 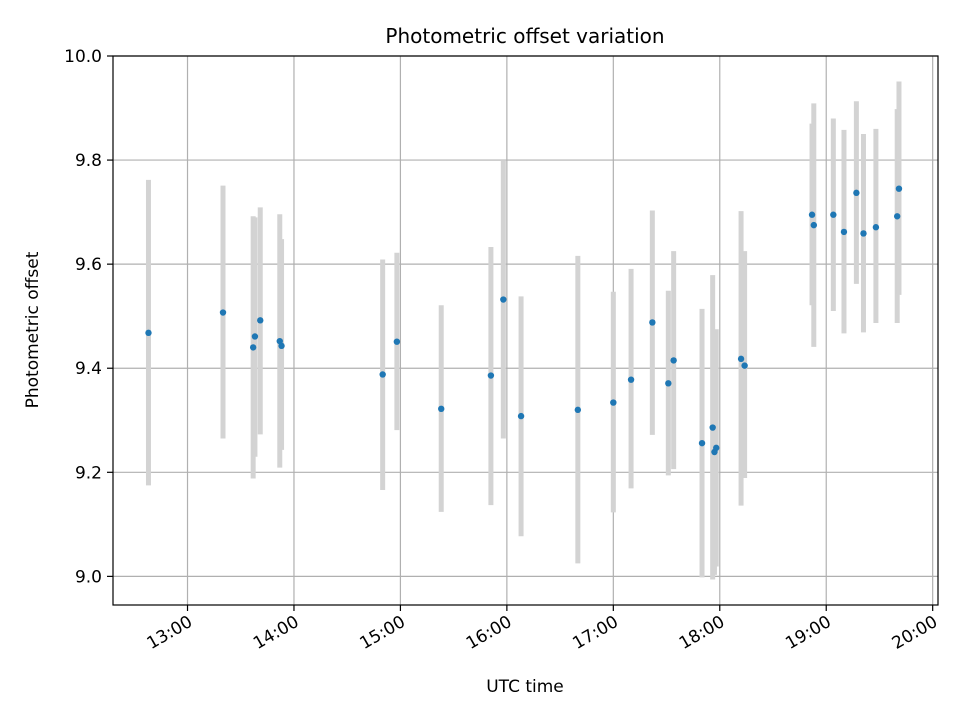 I want to click on y-tick-label: 9.0, so click(x=88, y=577).